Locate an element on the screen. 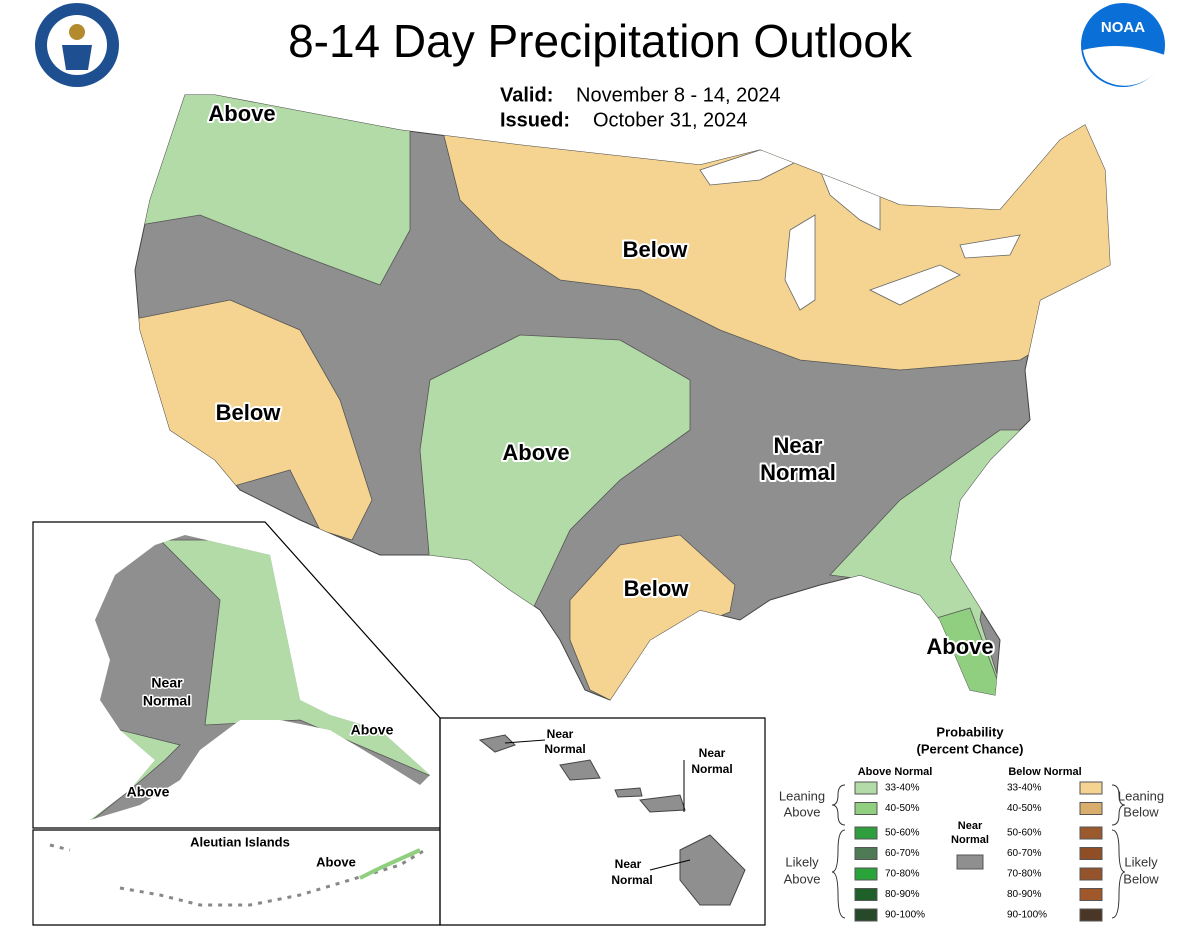  aleutians-title: Aleutian Islands is located at coordinates (240, 841).